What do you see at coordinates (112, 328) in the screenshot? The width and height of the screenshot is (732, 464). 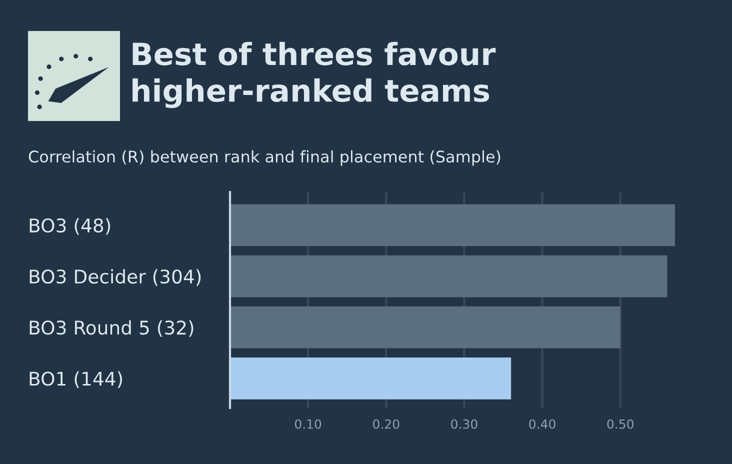 I see `y-tick-label: BO3 Round 5 (32)` at bounding box center [112, 328].